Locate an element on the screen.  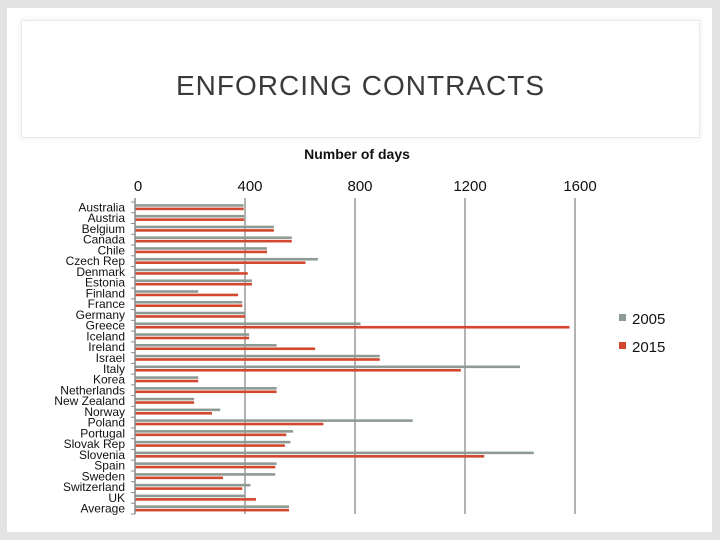
bar-2005-slovak-rep is located at coordinates (213, 442).